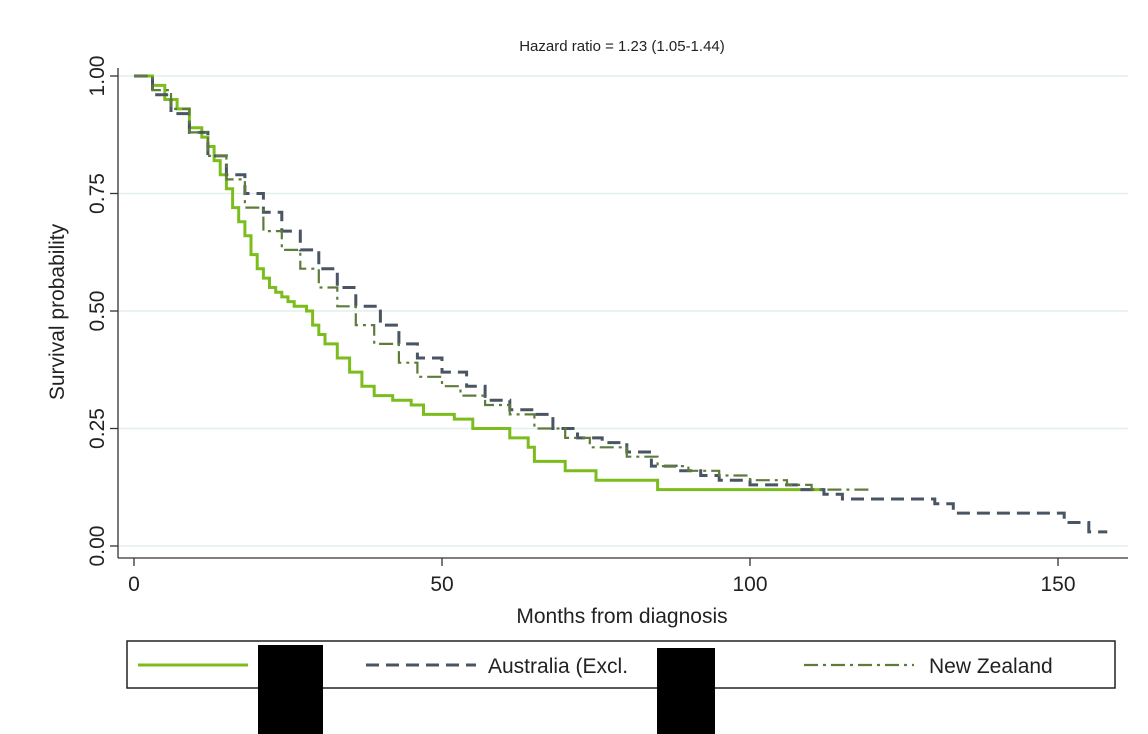 The width and height of the screenshot is (1148, 734). Describe the element at coordinates (991, 666) in the screenshot. I see `legend-label-series-3: New Zealand` at that location.